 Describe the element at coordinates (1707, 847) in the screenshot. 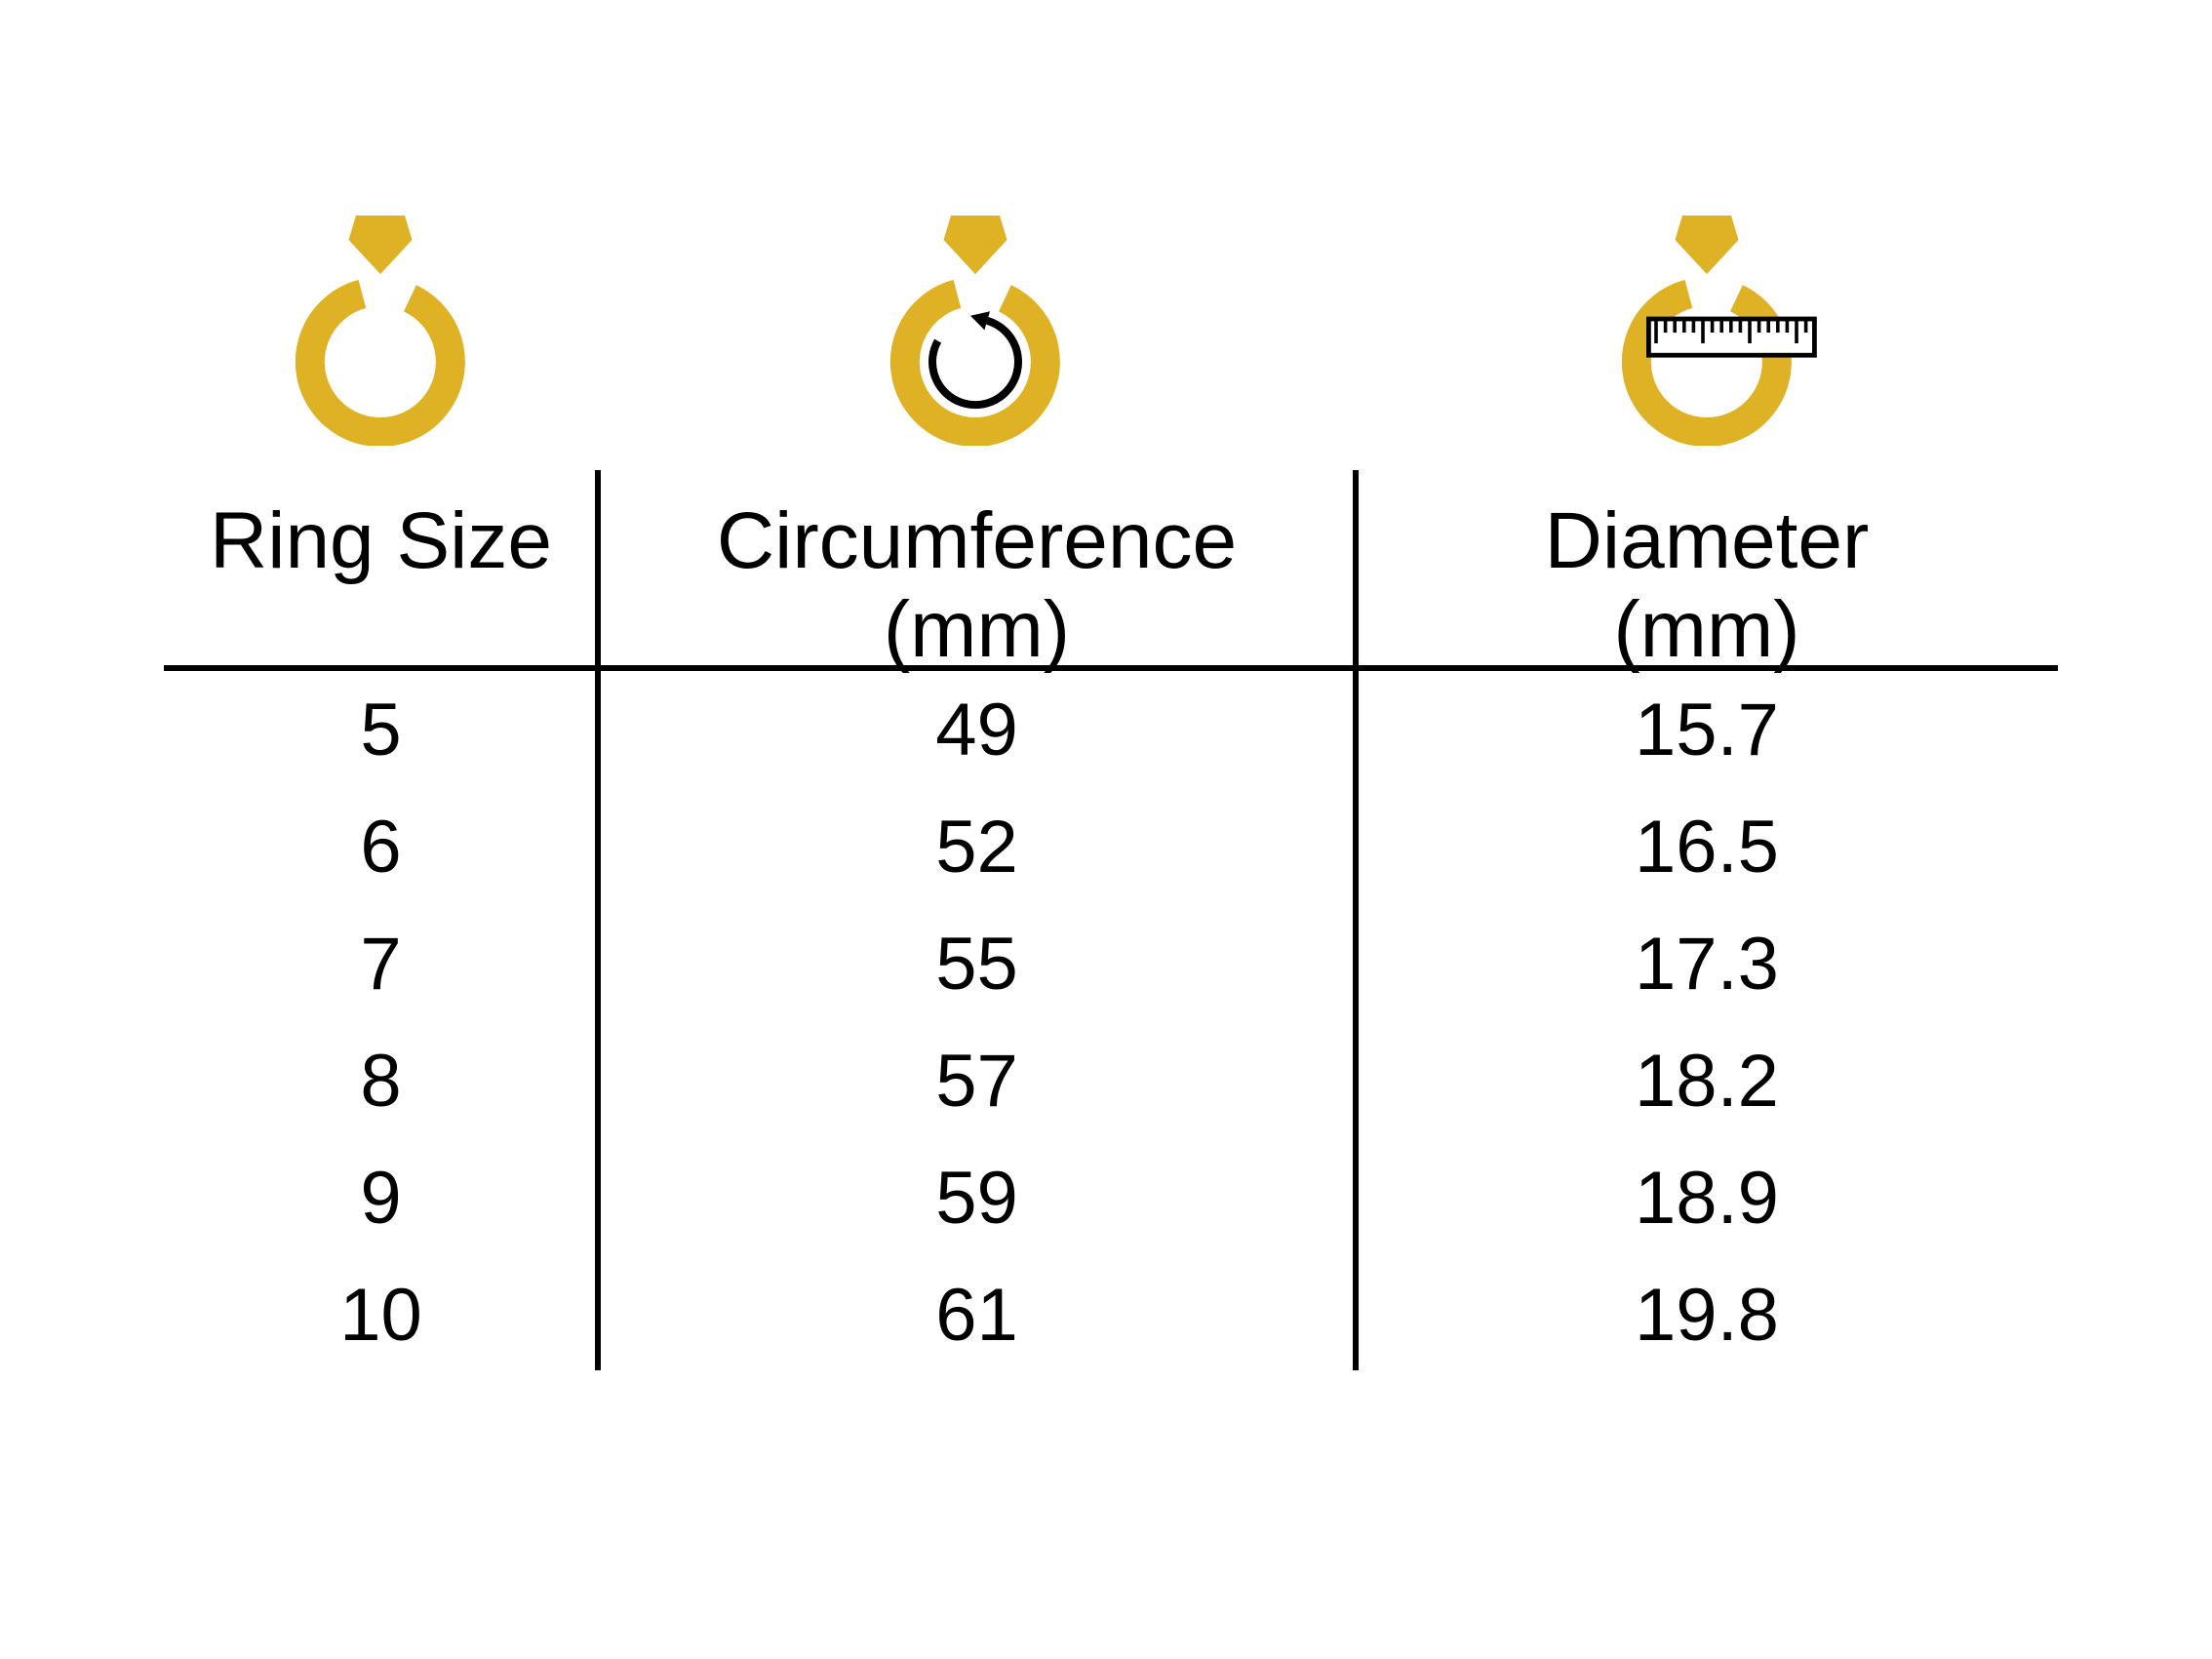

I see `table-cell-diameter-row-2: 16.5` at that location.